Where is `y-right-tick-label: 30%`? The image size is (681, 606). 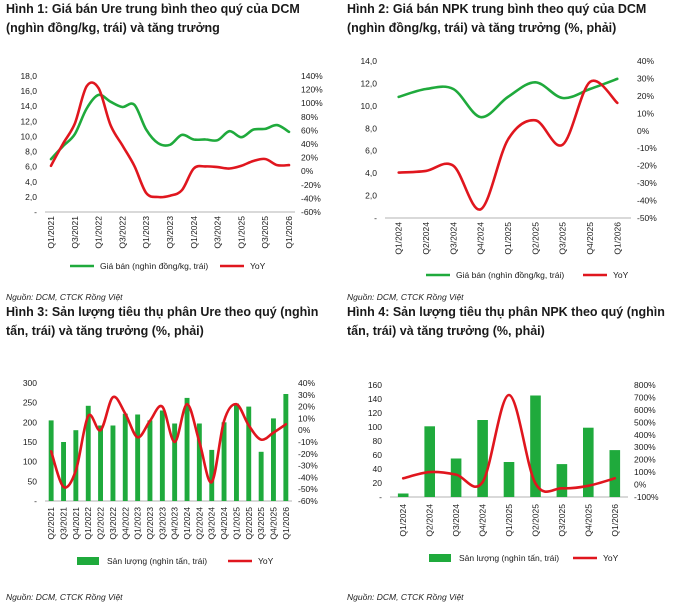 y-right-tick-label: 30% is located at coordinates (645, 78).